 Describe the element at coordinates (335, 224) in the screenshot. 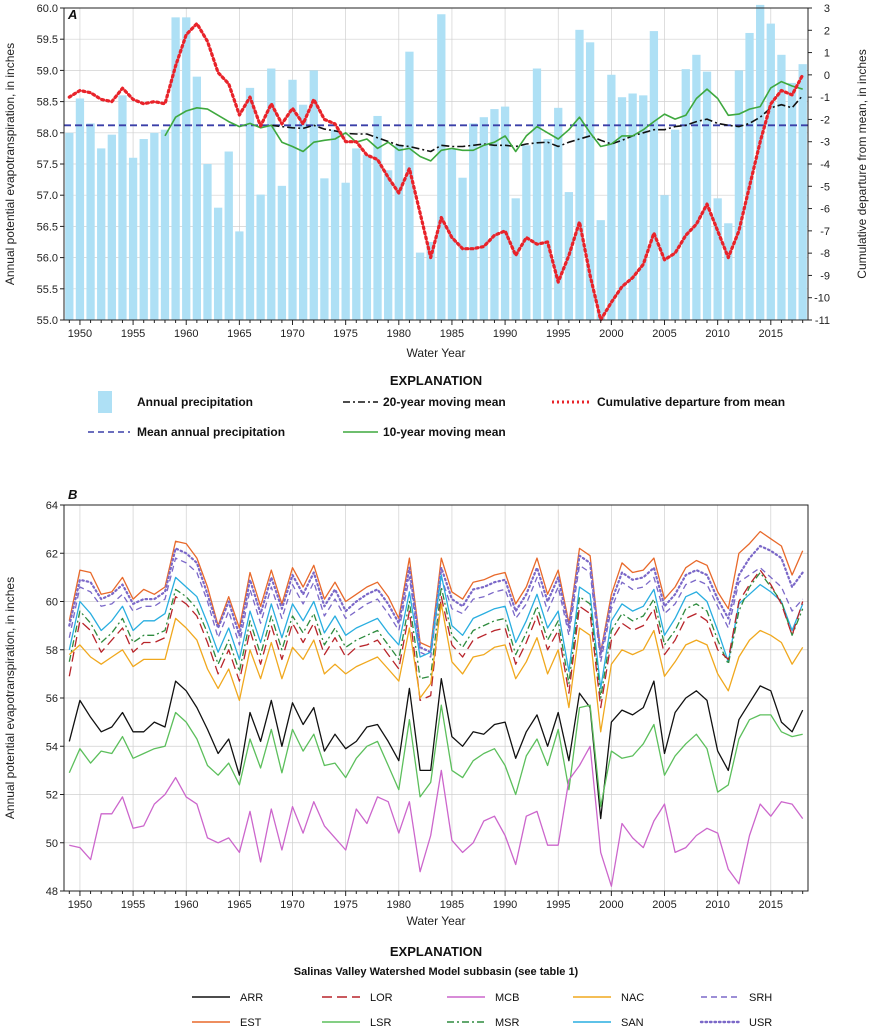

I see `bar-annual-precipitation-1974` at that location.